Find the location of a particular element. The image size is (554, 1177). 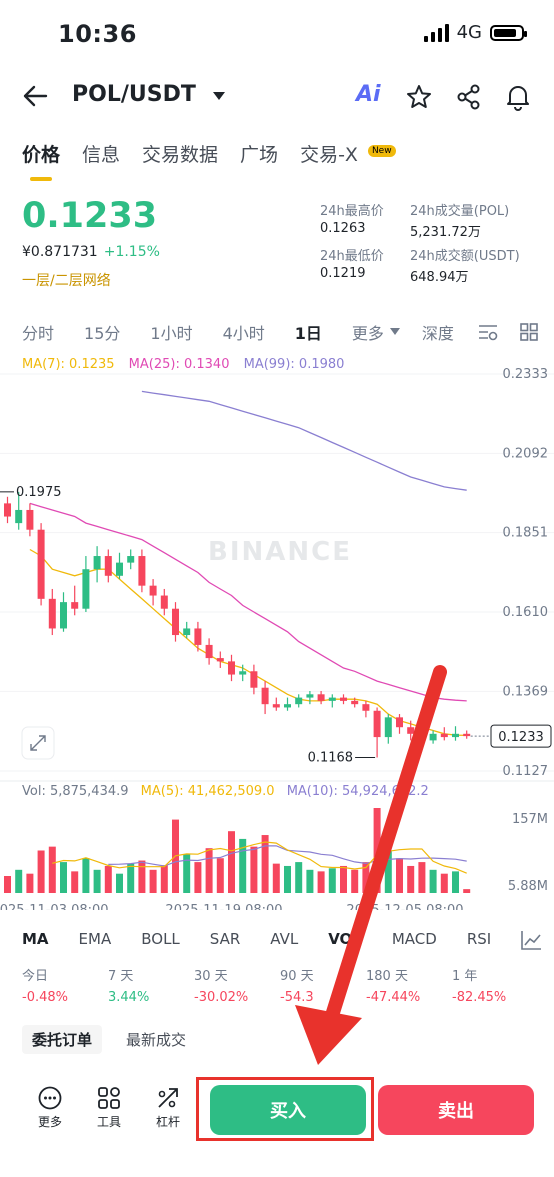

ma7-legend: MA(7): 0.1235 is located at coordinates (68, 364).